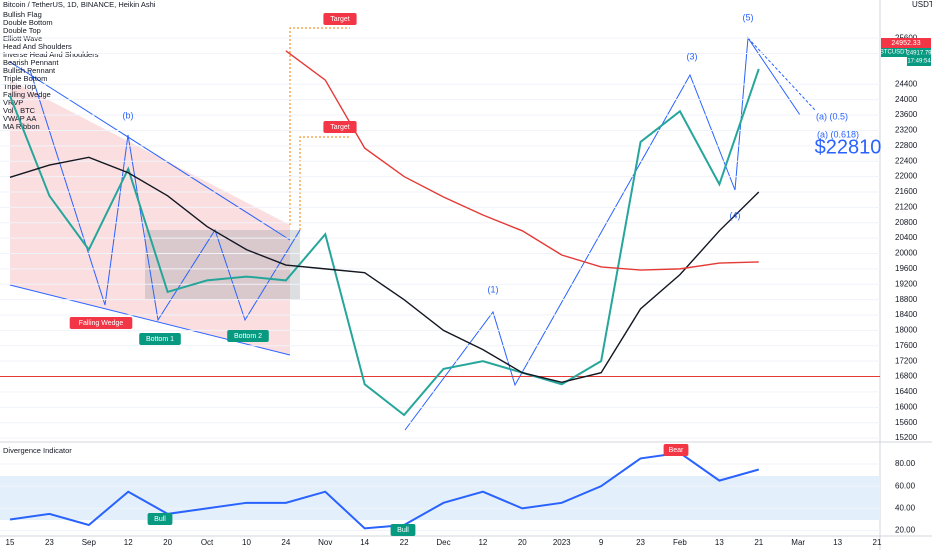 Image resolution: width=932 pixels, height=550 pixels. What do you see at coordinates (19, 86) in the screenshot?
I see `indicator-name: Triple Top` at bounding box center [19, 86].